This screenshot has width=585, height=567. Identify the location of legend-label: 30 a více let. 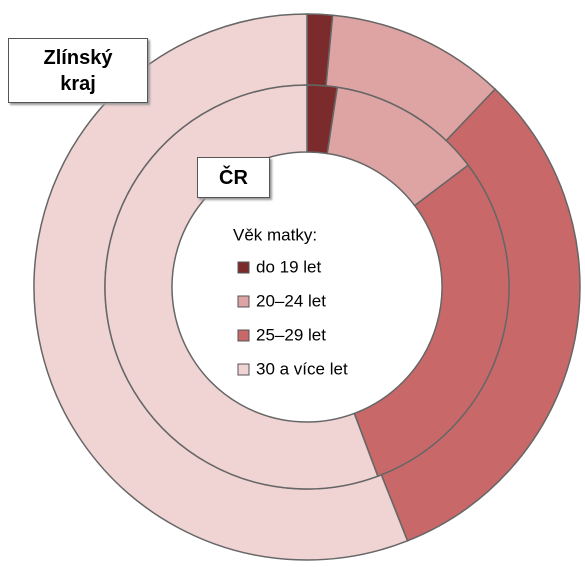
(302, 368).